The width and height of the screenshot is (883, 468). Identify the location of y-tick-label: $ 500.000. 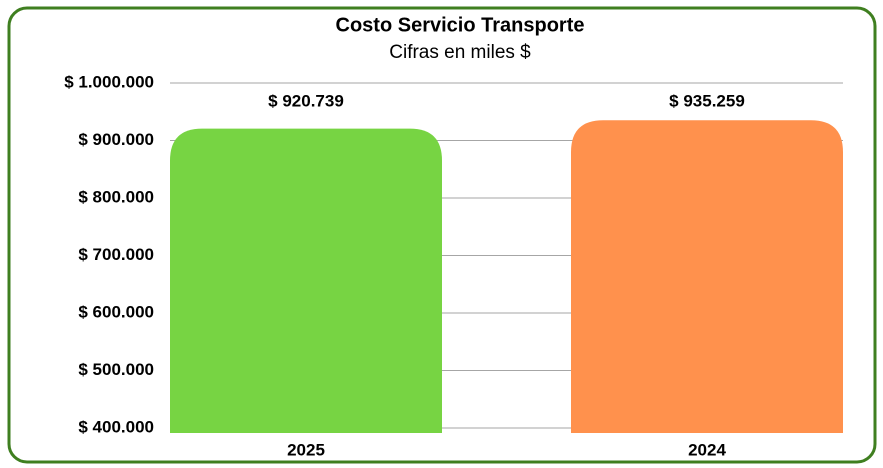
(116, 369).